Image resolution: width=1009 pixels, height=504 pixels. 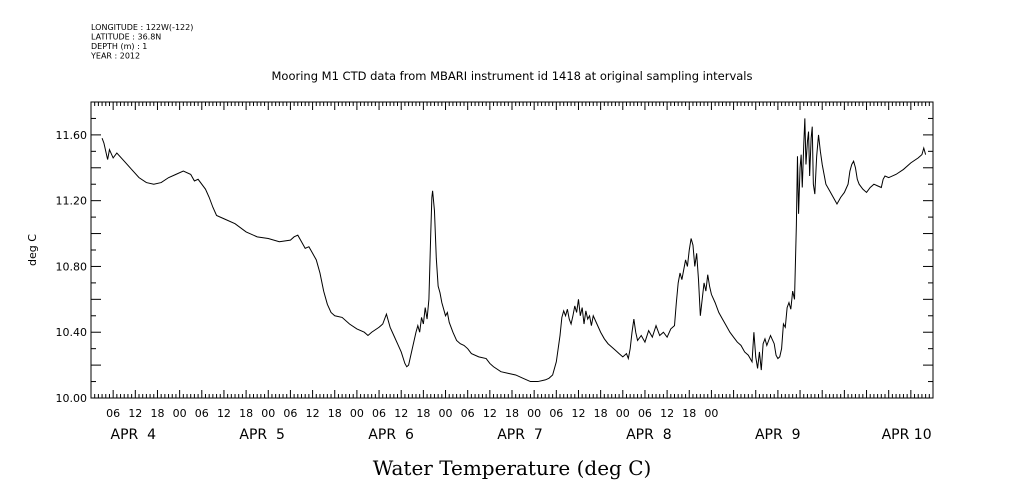 What do you see at coordinates (778, 435) in the screenshot?
I see `x-day-label: APR 9` at bounding box center [778, 435].